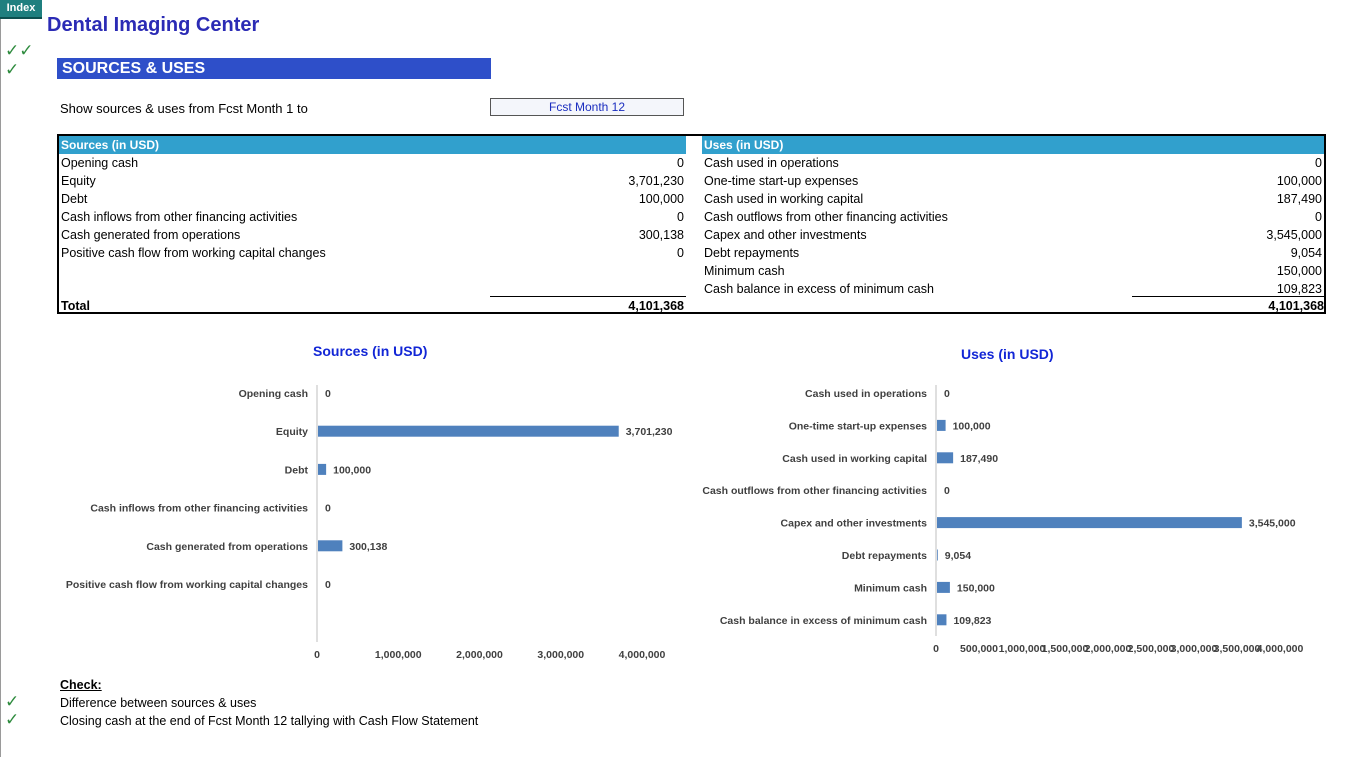 This screenshot has height=757, width=1371. I want to click on row-label: Debt, so click(74, 199).